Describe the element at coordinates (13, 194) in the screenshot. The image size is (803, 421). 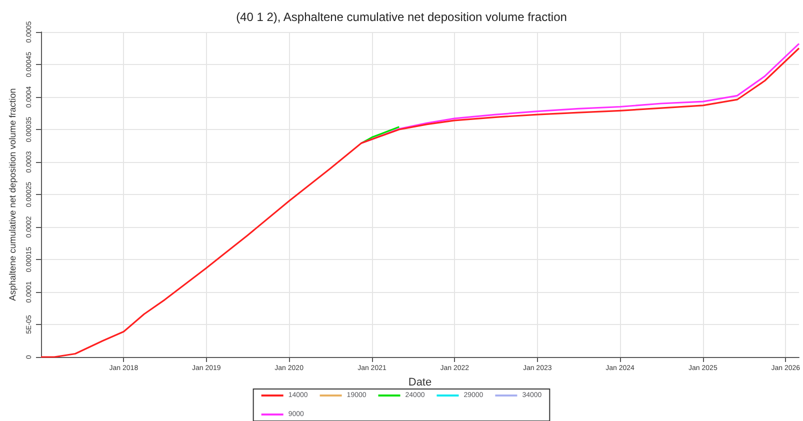
I see `y-axis-title: Asphaltene cumulative net deposition volume fraction` at that location.